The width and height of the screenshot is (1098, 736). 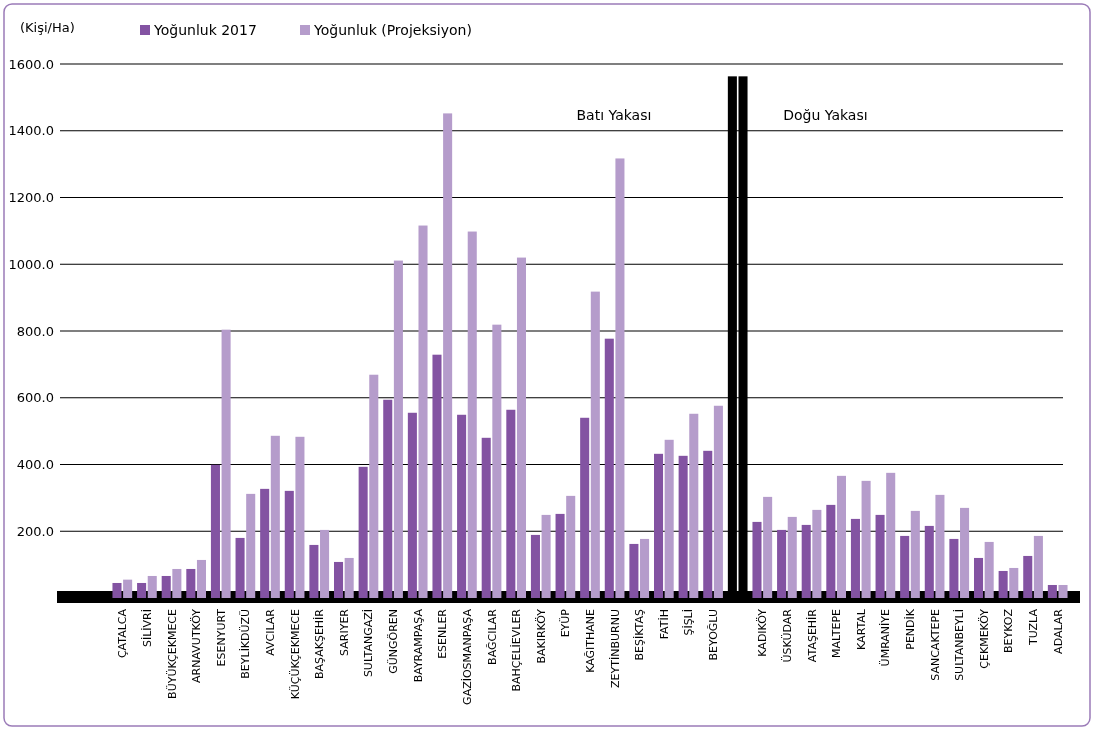 I want to click on annotation: Batı Yakası, so click(x=614, y=115).